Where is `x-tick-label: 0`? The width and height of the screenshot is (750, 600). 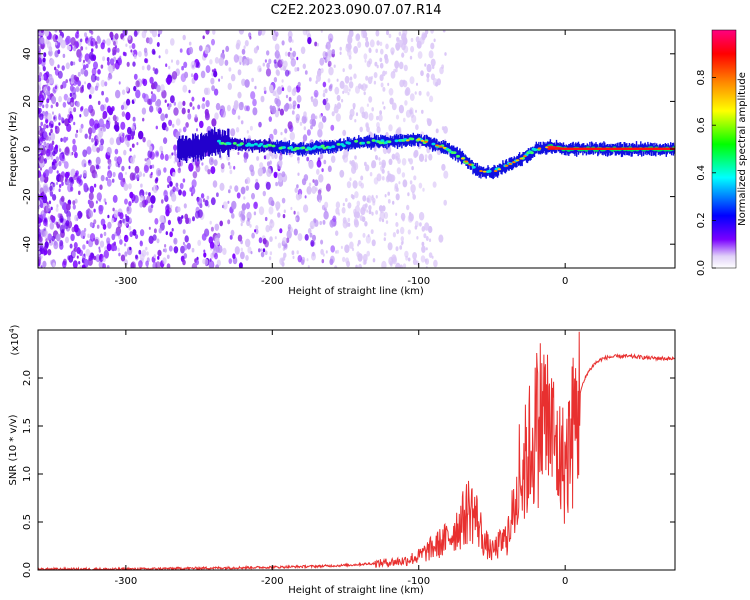
x-tick-label: 0 is located at coordinates (565, 581).